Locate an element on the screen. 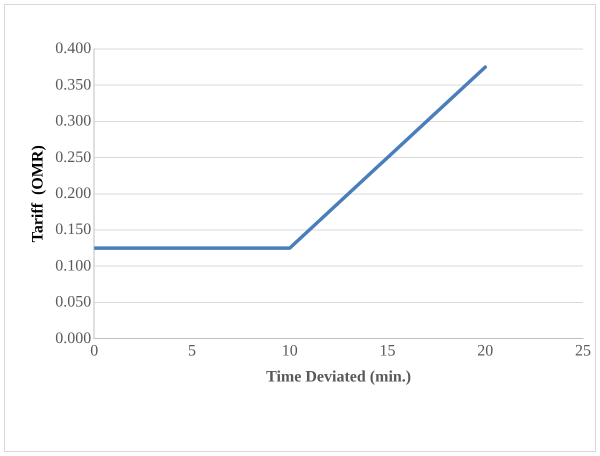  x-tick-label: 5 is located at coordinates (192, 351).